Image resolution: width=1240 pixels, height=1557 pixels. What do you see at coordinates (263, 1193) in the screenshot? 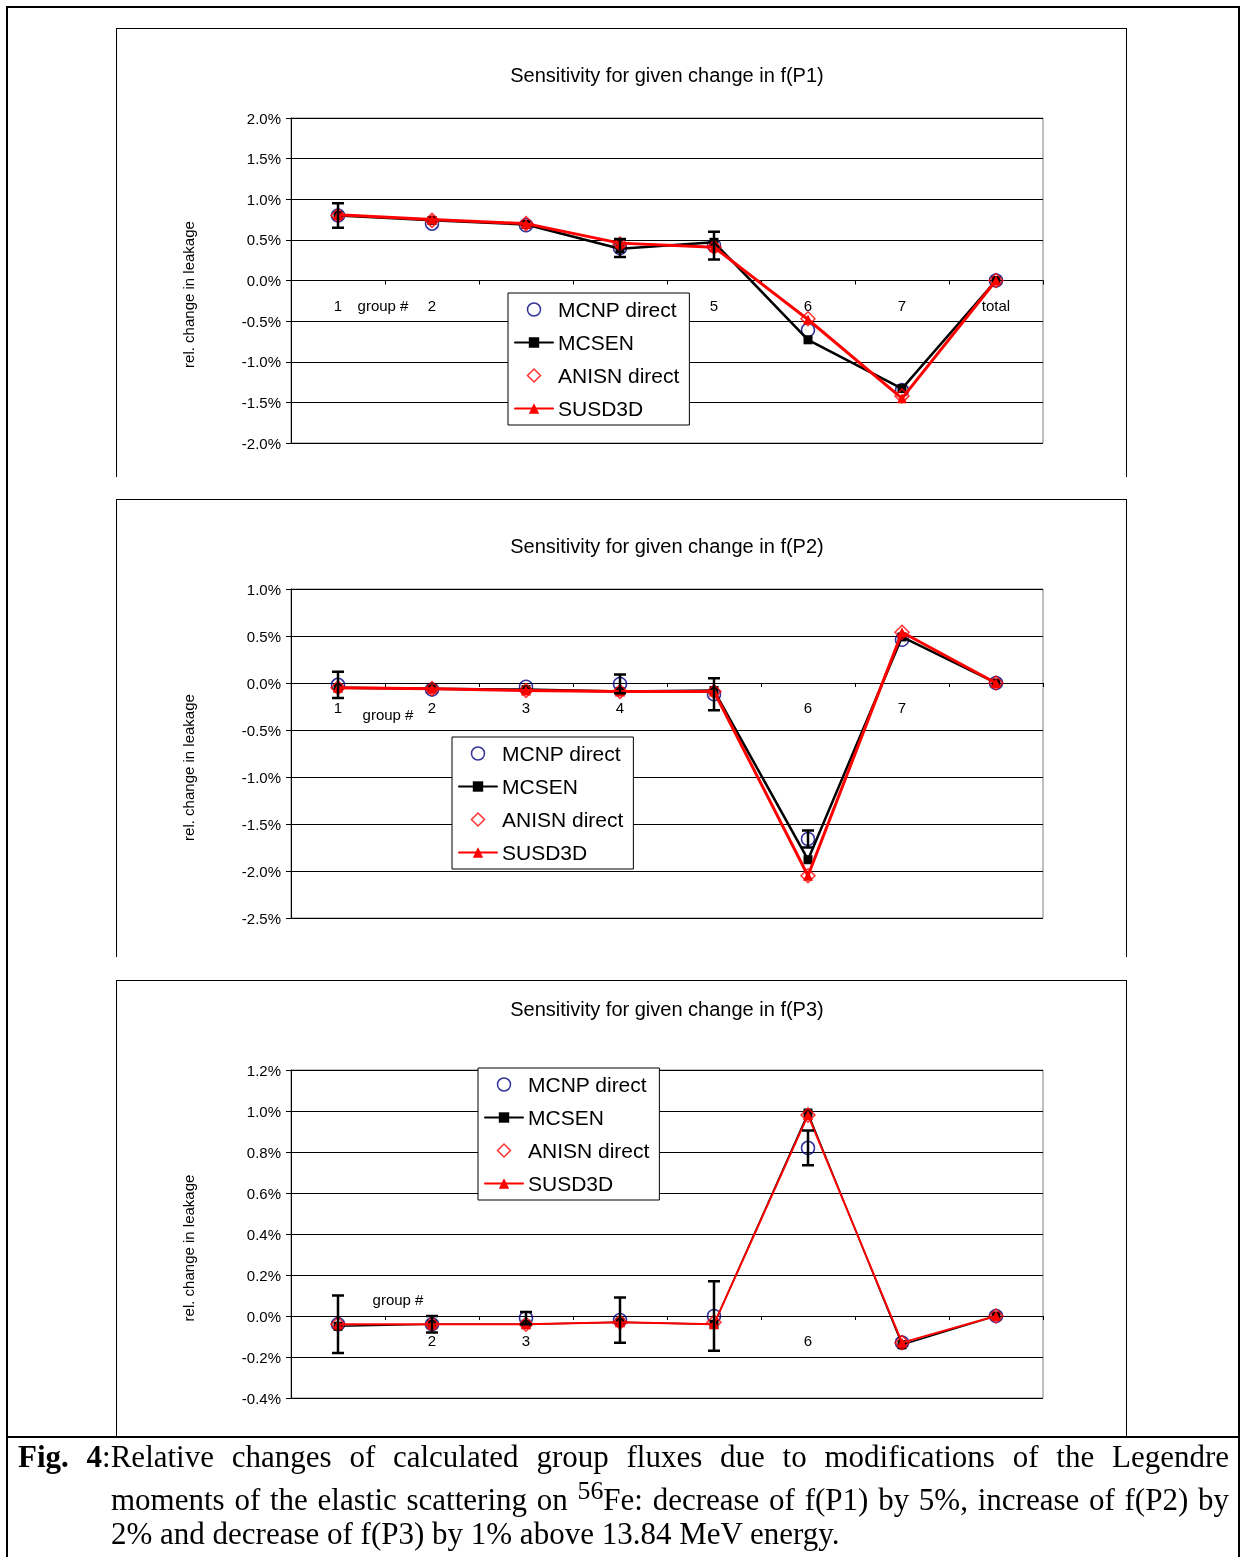
I see `y-tick-label: 0.6%` at bounding box center [263, 1193].